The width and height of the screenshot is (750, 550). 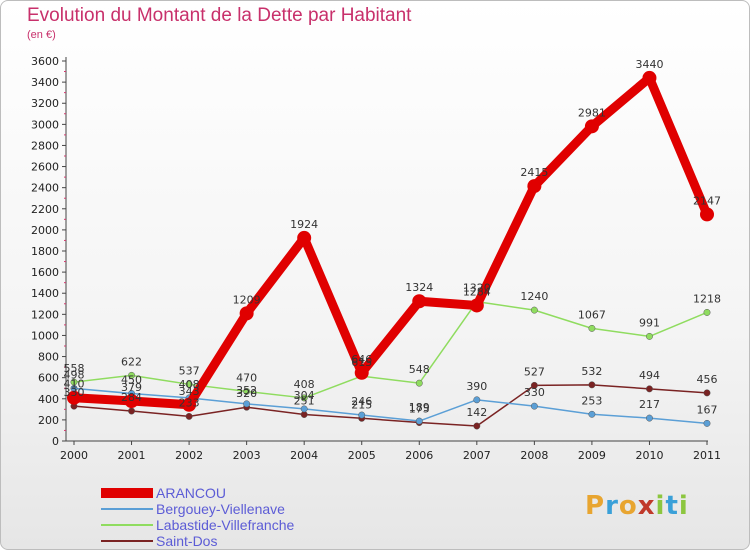 I want to click on x-tick-label: 2003, so click(x=247, y=455).